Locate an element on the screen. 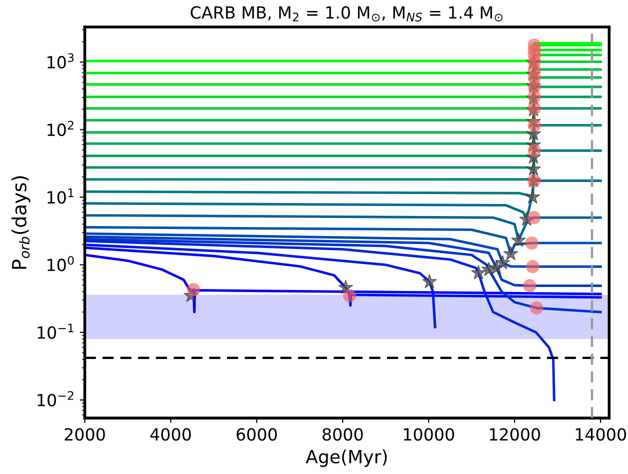  x-tick-label: 10000 is located at coordinates (429, 434).